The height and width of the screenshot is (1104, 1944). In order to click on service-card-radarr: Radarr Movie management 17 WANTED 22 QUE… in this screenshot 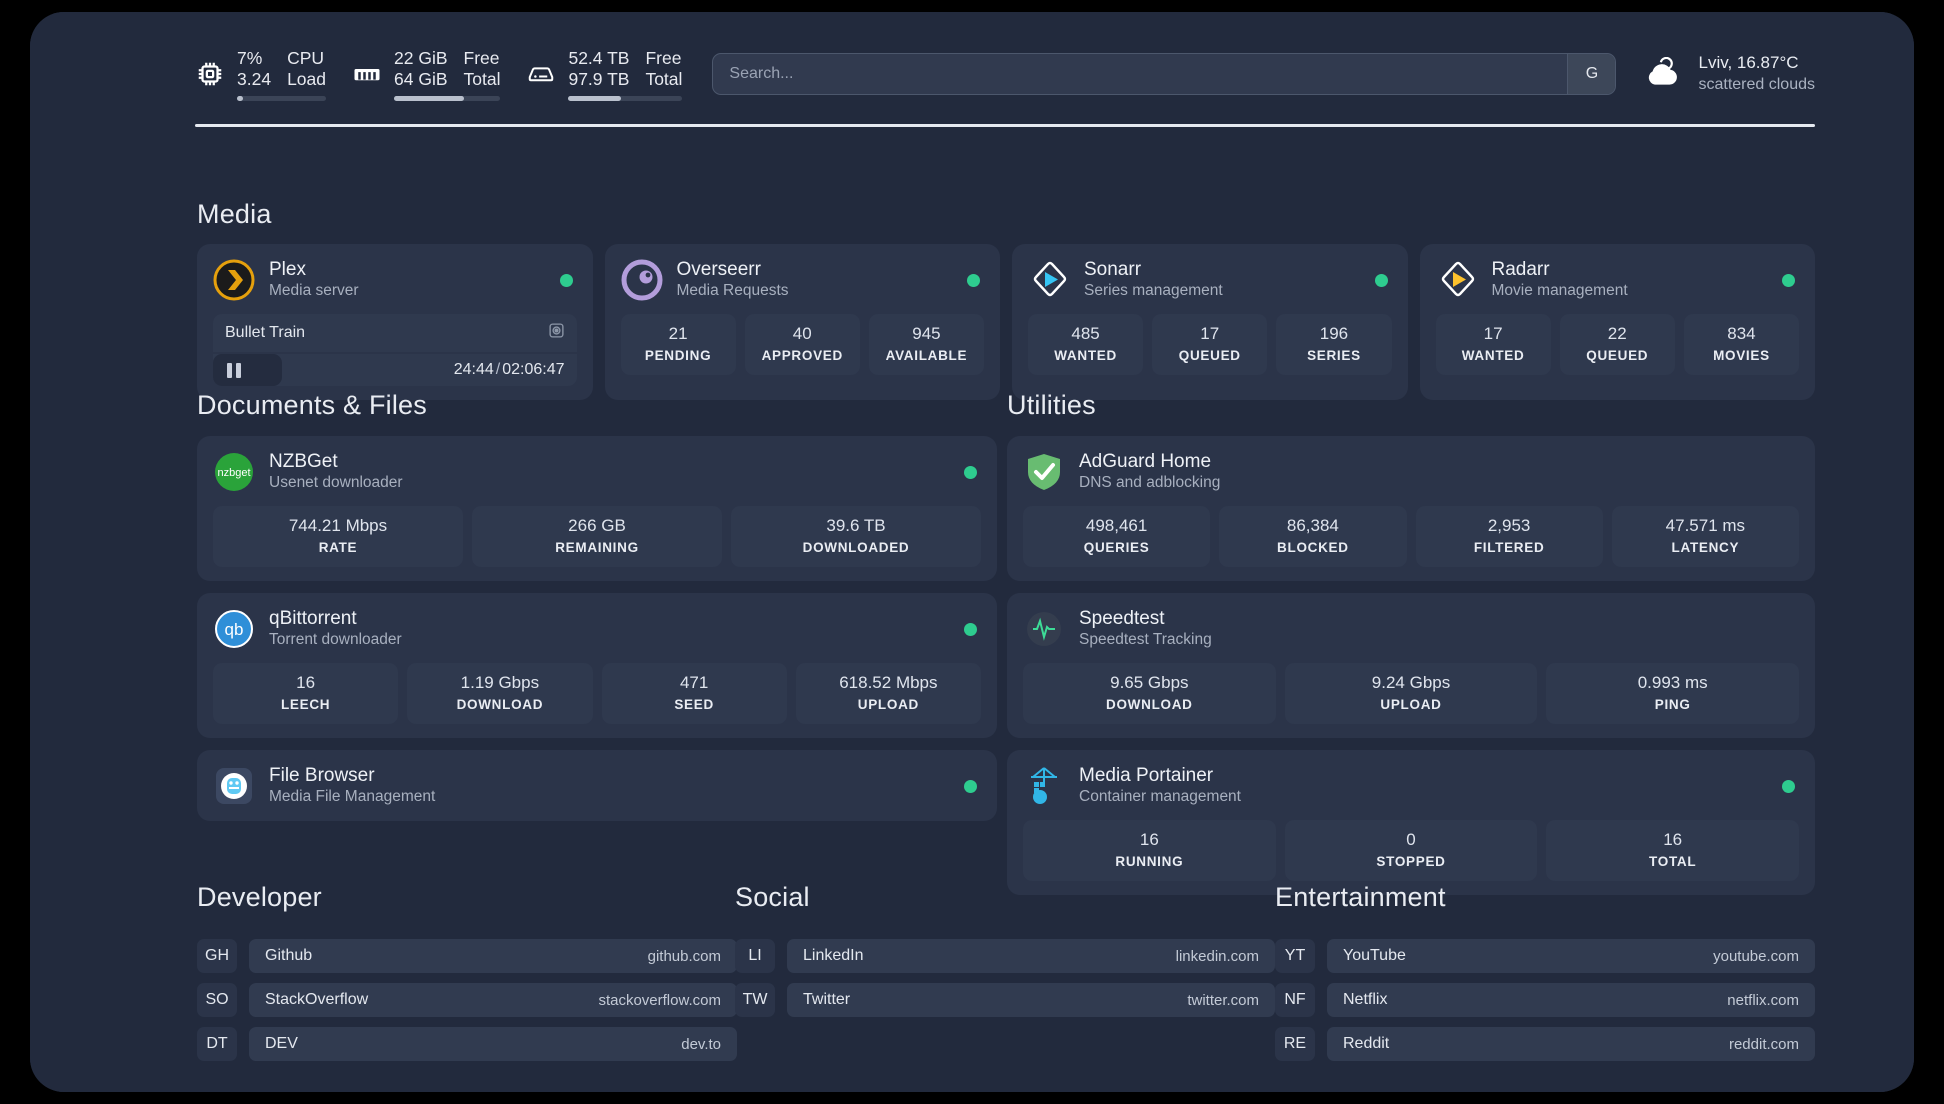, I will do `click(1617, 322)`.